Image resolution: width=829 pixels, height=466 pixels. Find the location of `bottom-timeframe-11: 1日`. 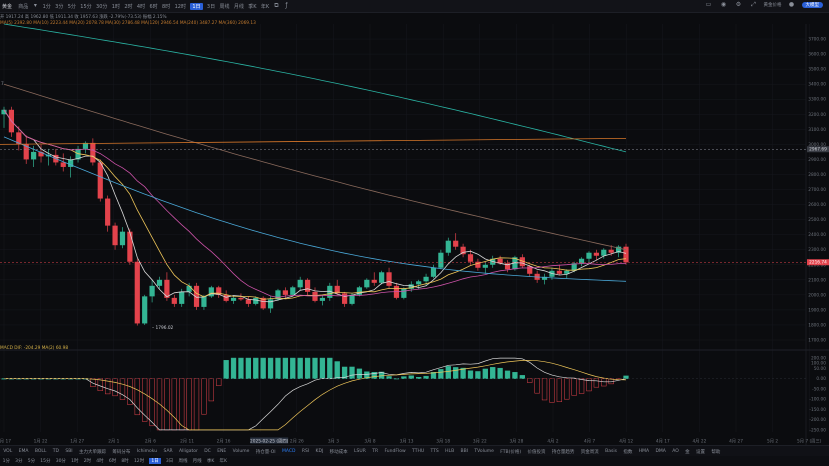

bottom-timeframe-11: 1日 is located at coordinates (155, 461).